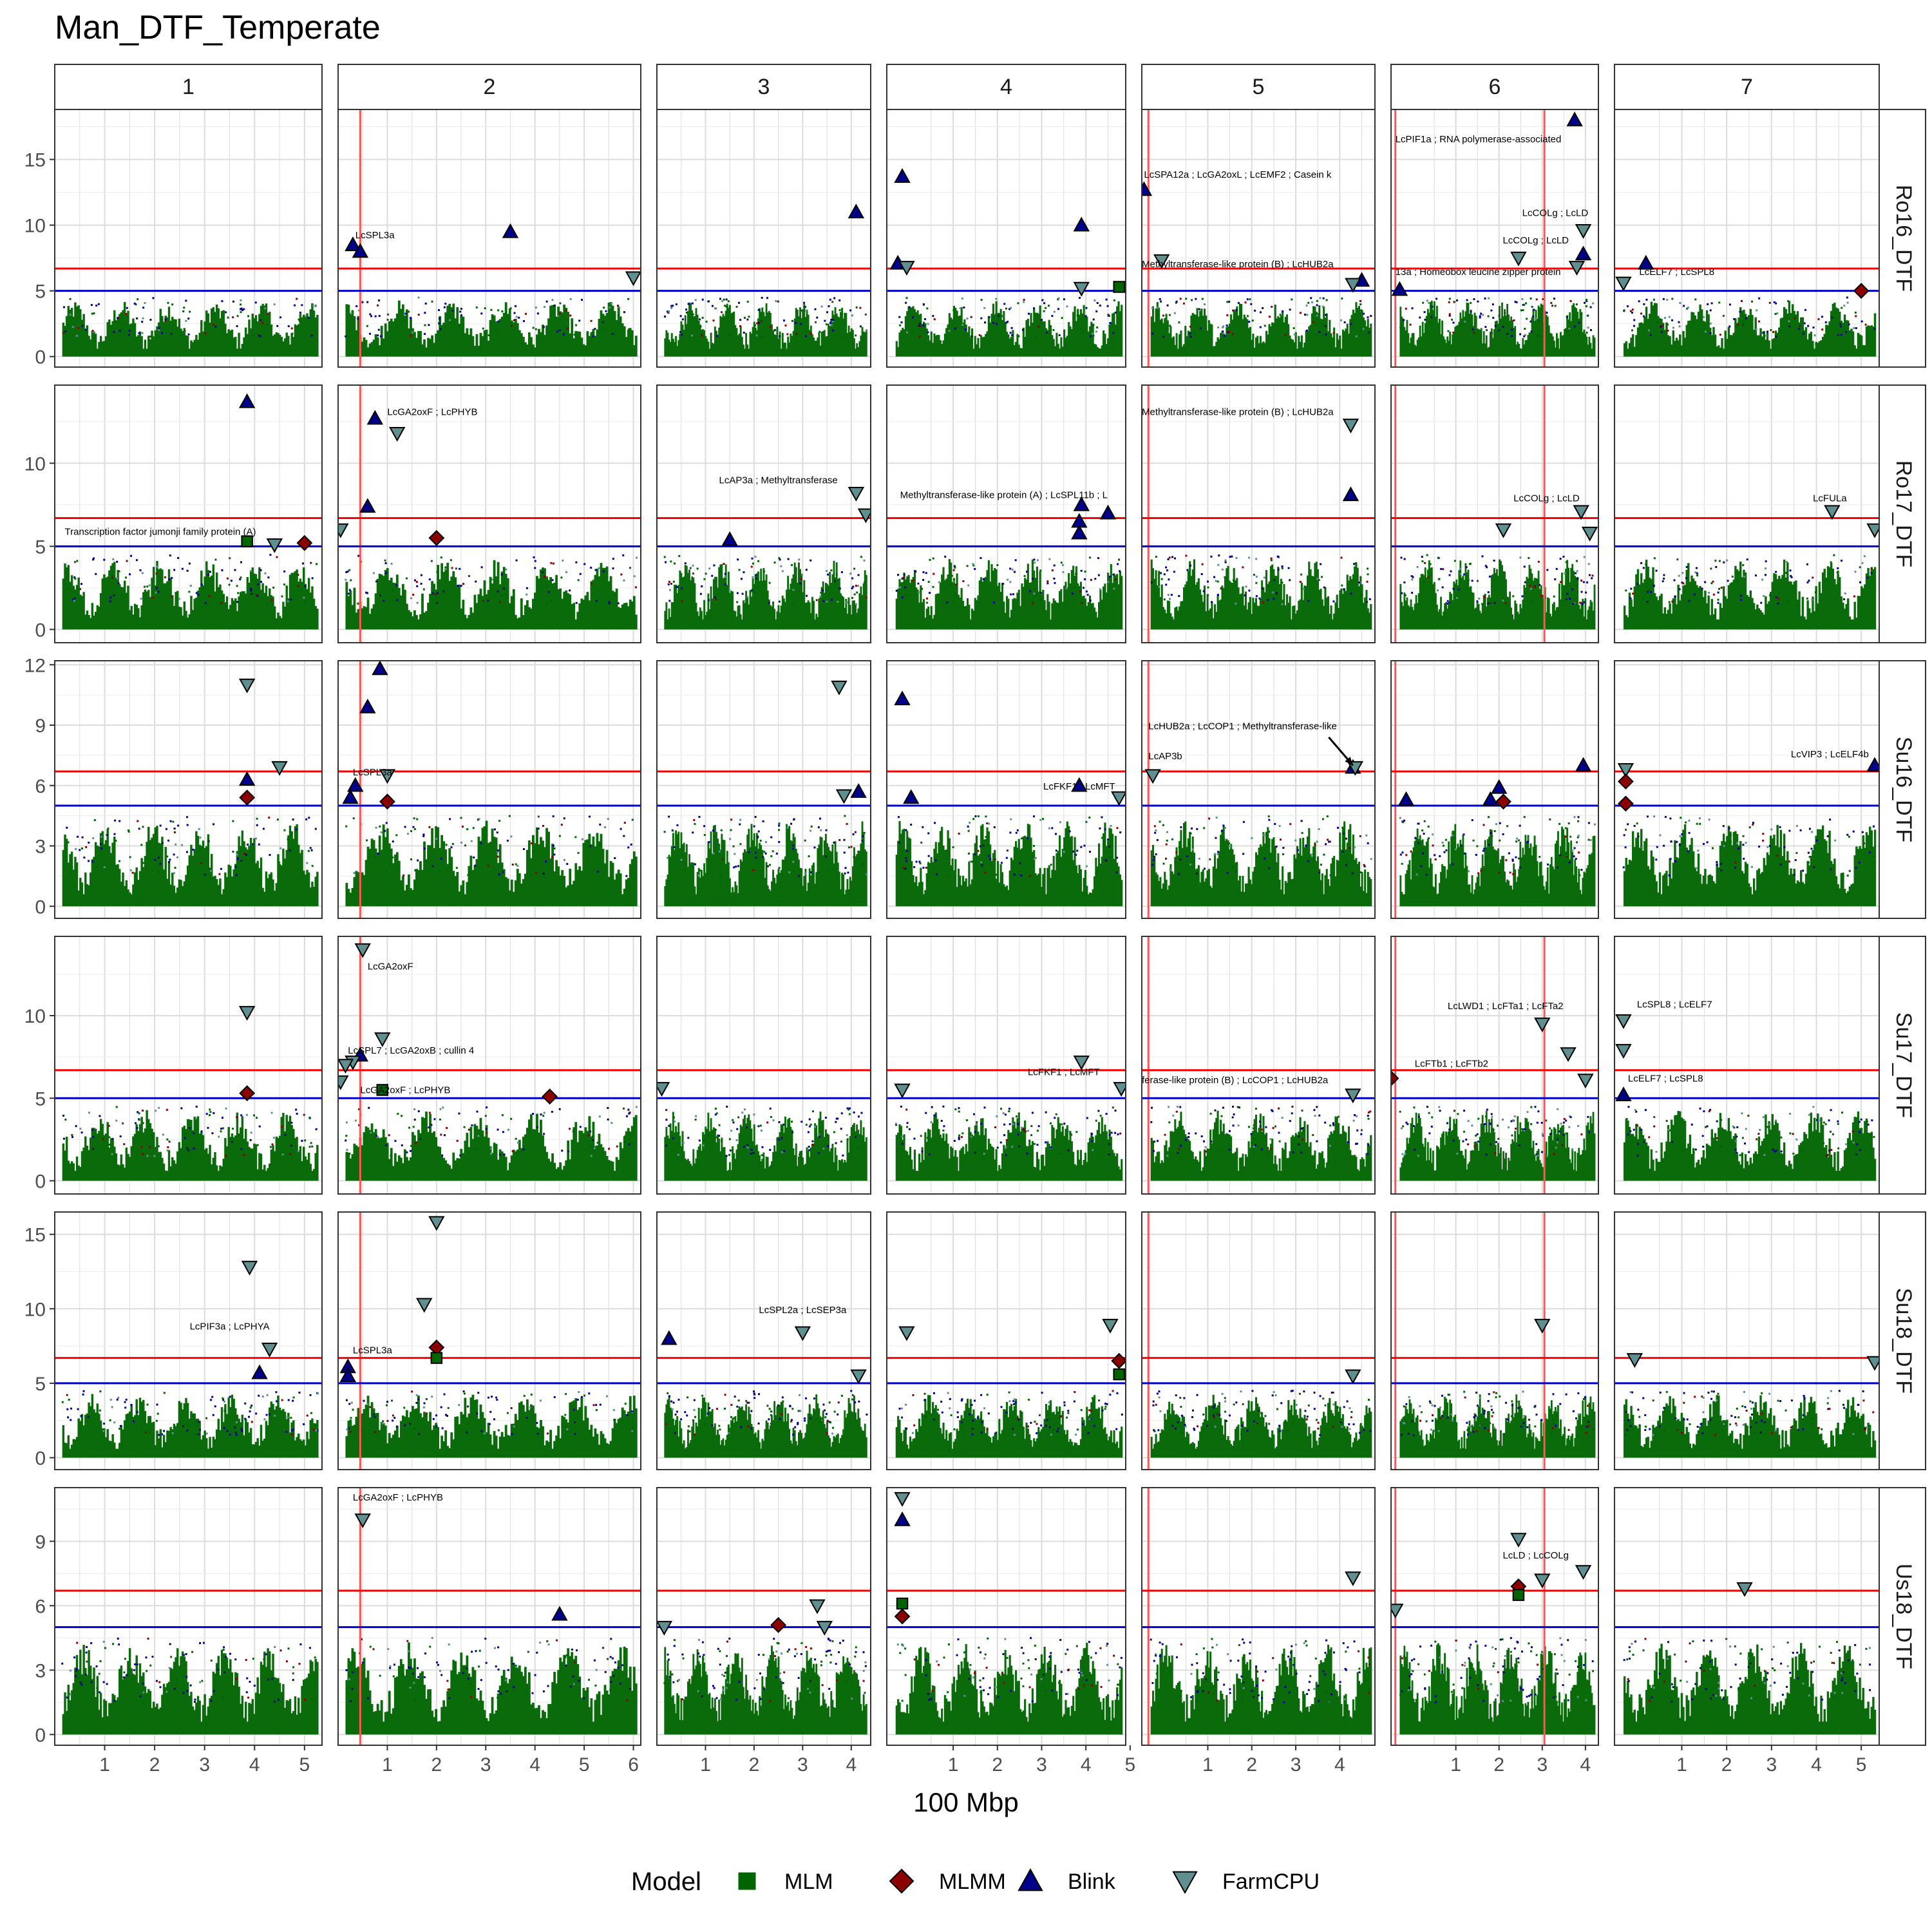  I want to click on y-tick-label: 0, so click(40, 357).